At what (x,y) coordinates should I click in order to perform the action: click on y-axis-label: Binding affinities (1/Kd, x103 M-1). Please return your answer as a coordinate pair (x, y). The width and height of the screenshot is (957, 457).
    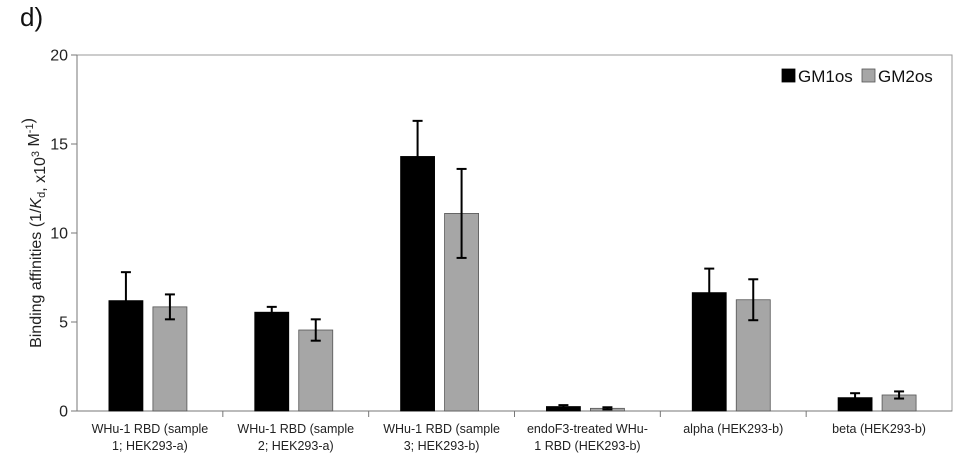
    Looking at the image, I should click on (34, 233).